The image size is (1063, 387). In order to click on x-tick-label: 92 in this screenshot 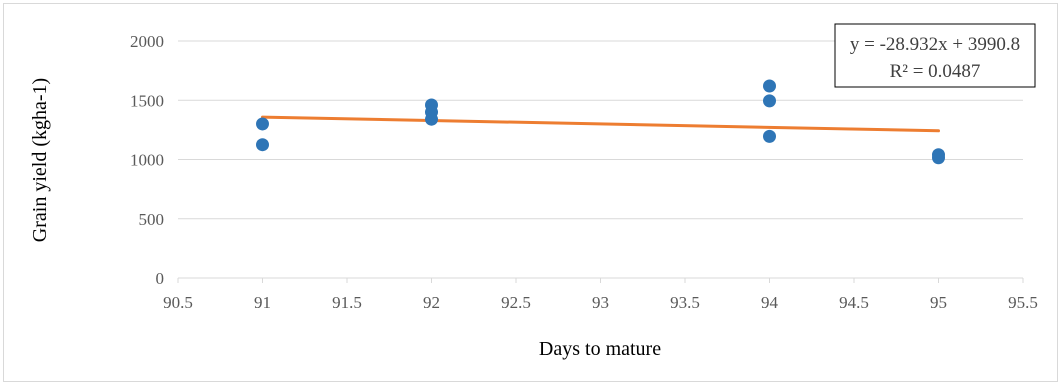, I will do `click(431, 302)`.